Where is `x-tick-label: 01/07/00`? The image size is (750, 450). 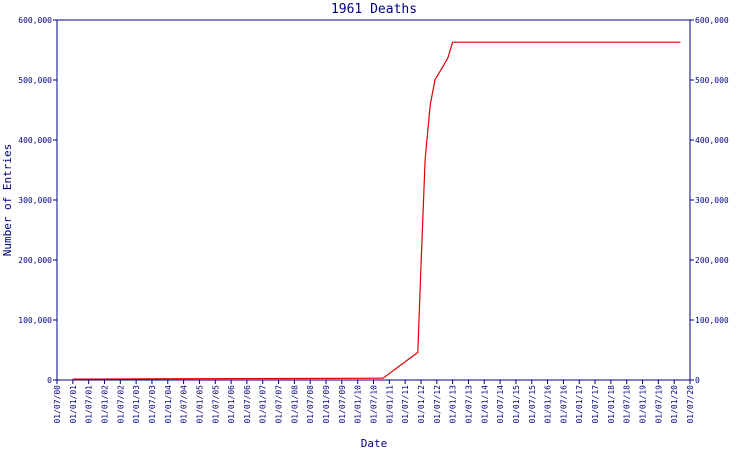 x-tick-label: 01/07/00 is located at coordinates (57, 404).